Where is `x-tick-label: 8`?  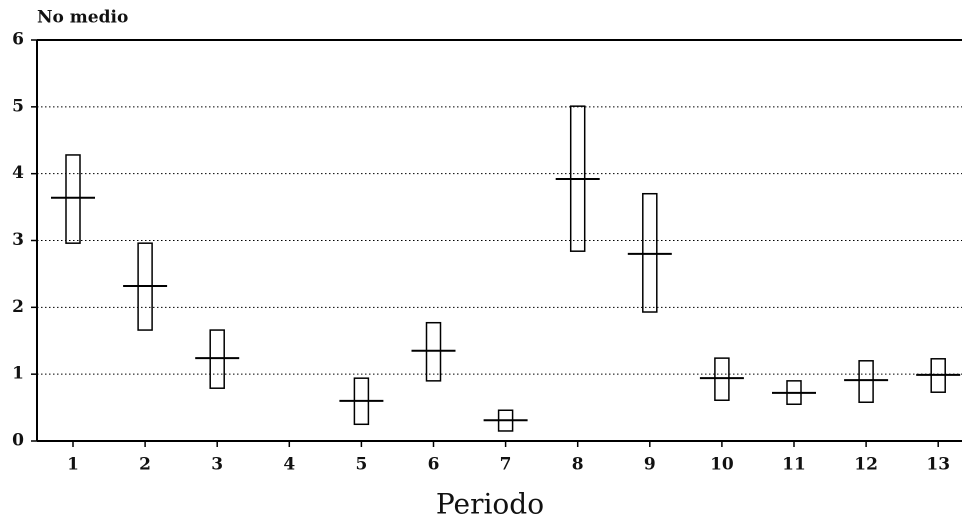
x-tick-label: 8 is located at coordinates (578, 465).